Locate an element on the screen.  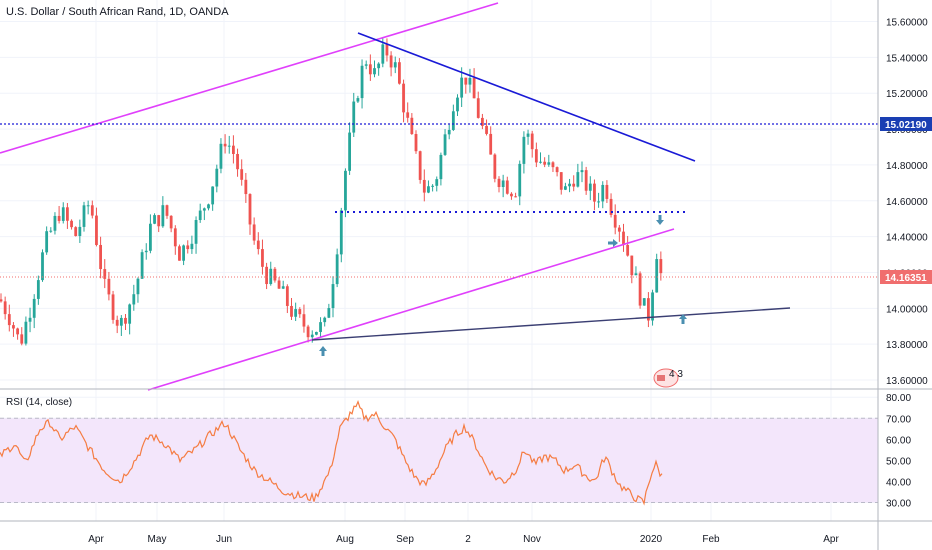
time-axis: Apr May Jun Aug Sep 2 Nov 2020 Feb Apr is located at coordinates (463, 539).